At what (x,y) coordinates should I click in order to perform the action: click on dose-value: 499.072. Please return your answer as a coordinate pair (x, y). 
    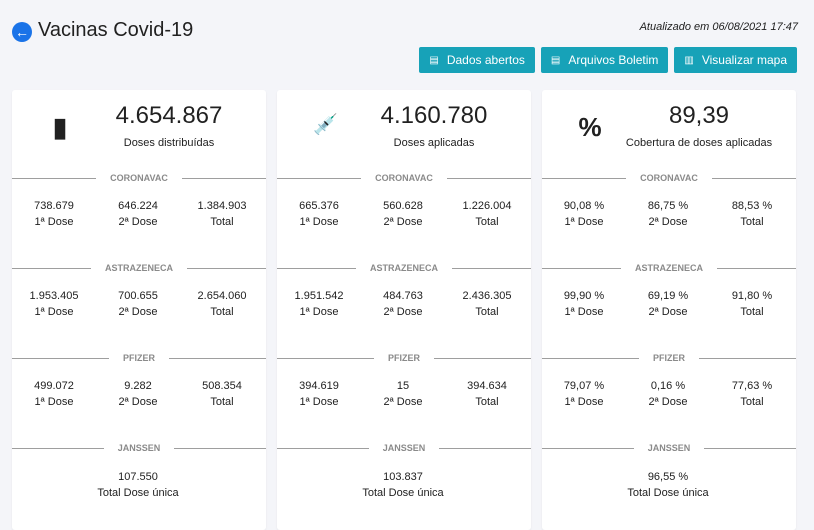
    Looking at the image, I should click on (54, 386).